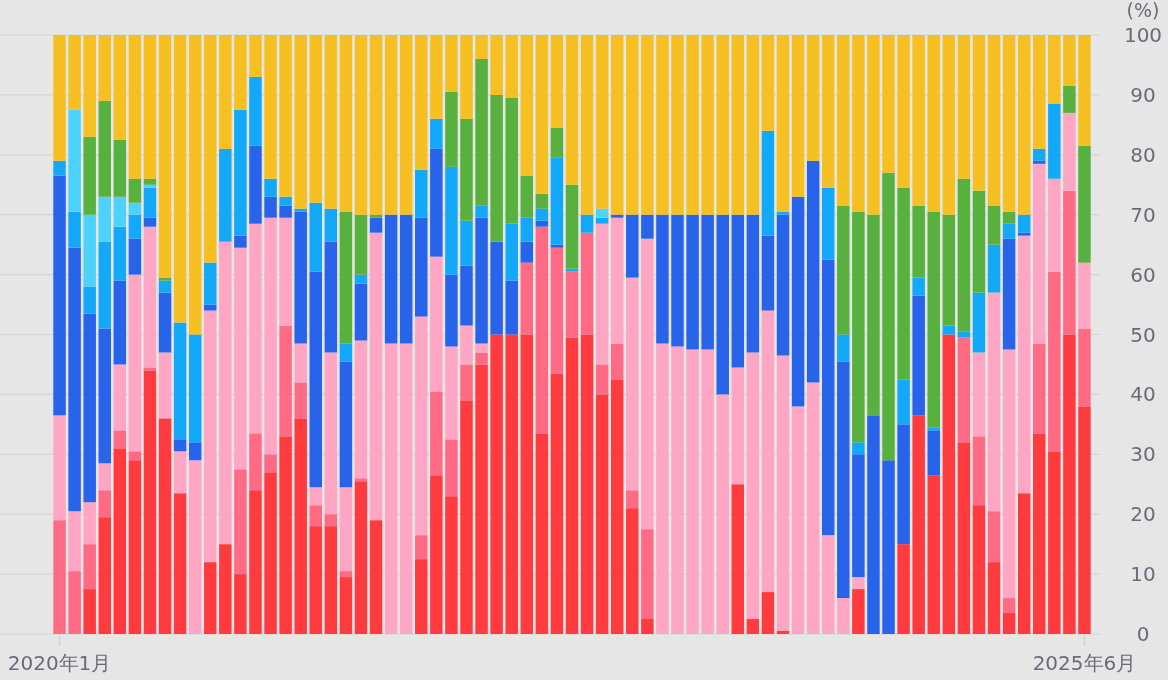  I want to click on y-tick-label: 60, so click(1143, 274).